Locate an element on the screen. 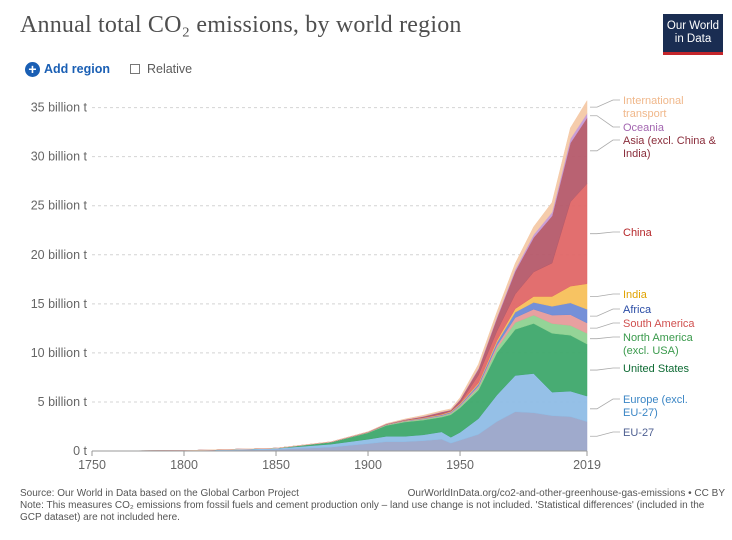 The image size is (732, 540). series-label: Europe (excl. is located at coordinates (655, 400).